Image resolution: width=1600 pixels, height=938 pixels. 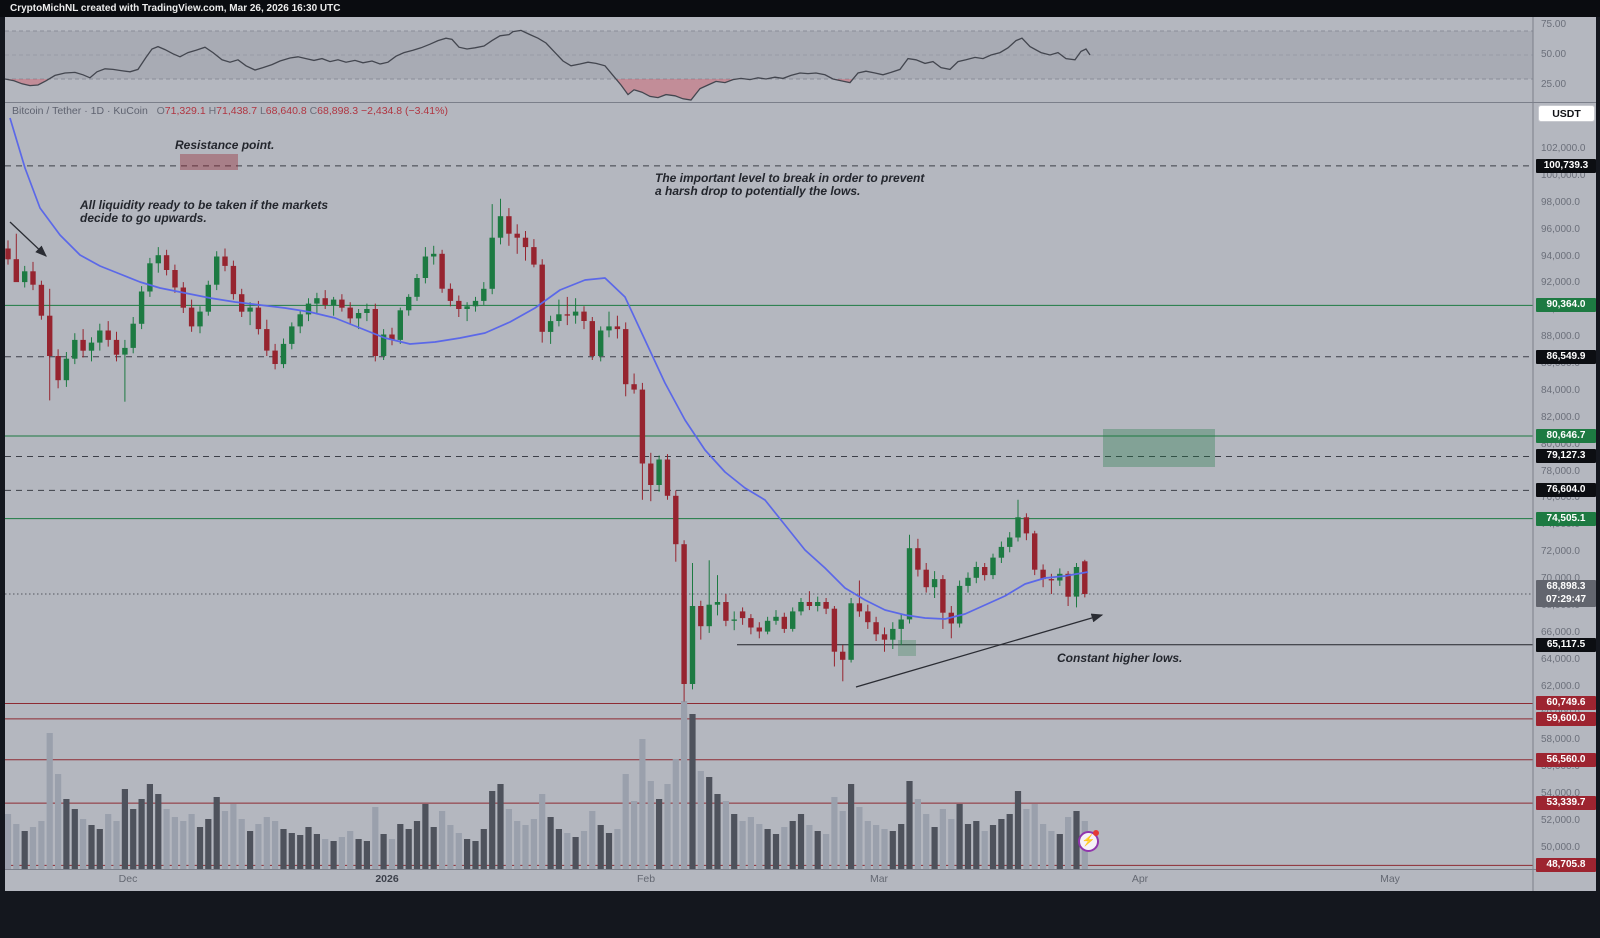 What do you see at coordinates (1560, 579) in the screenshot?
I see `price-tick-label: 70,000.0` at bounding box center [1560, 579].